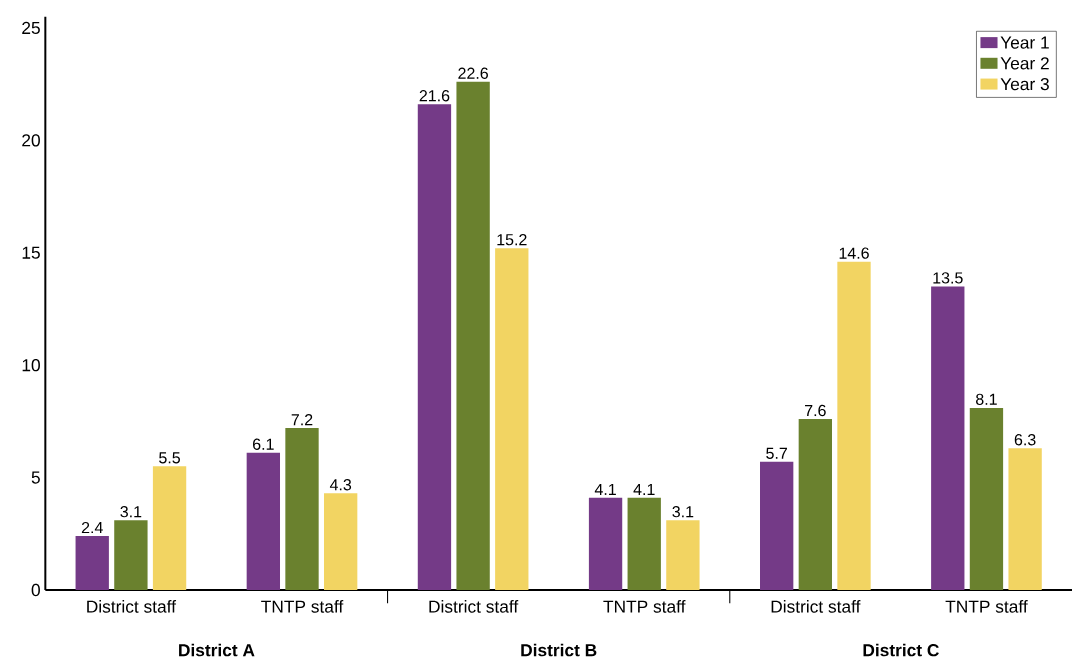 The image size is (1080, 662). Describe the element at coordinates (434, 96) in the screenshot. I see `data-label: 21.6` at that location.